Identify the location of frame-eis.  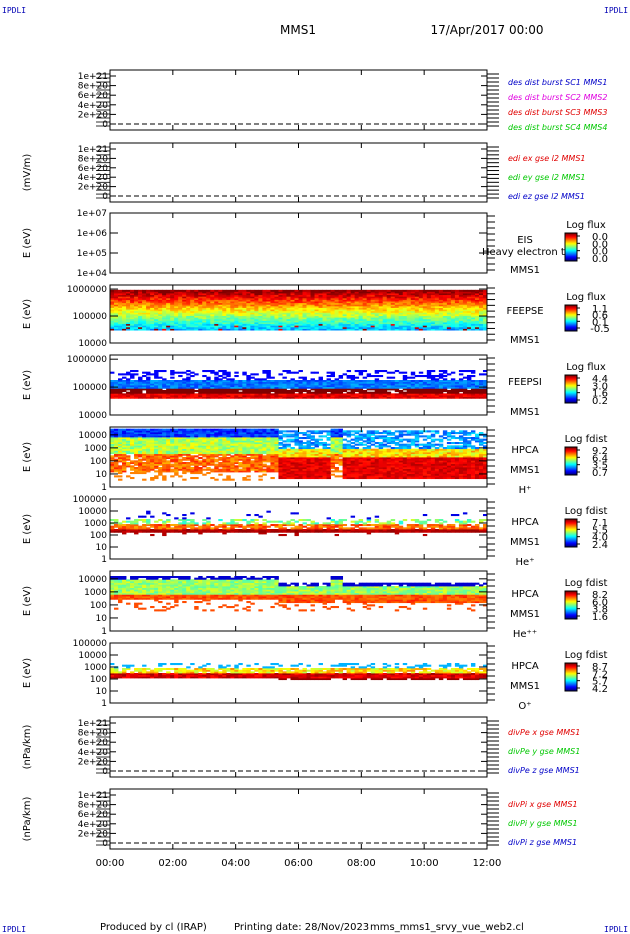
(298, 243).